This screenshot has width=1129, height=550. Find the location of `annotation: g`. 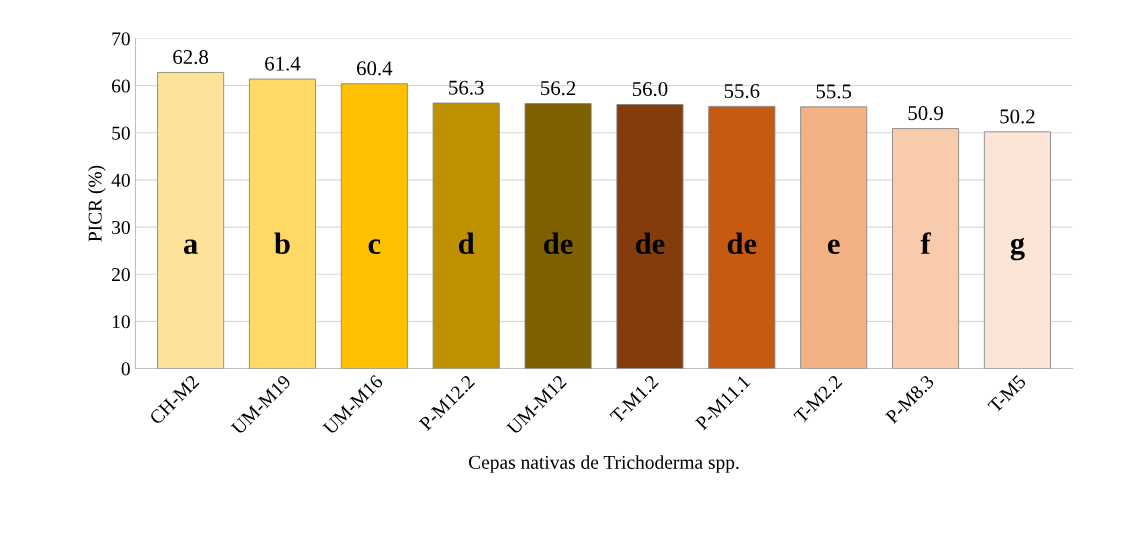

annotation: g is located at coordinates (1017, 249).